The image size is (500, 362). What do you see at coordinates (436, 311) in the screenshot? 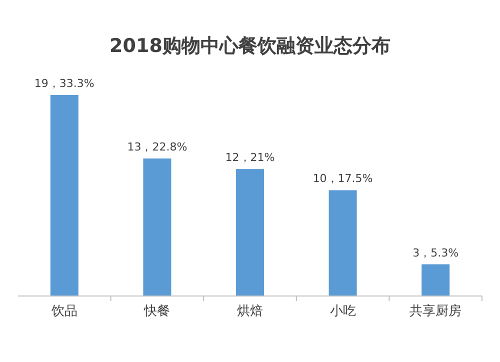
I see `x-tick-label: 共享厨房` at bounding box center [436, 311].